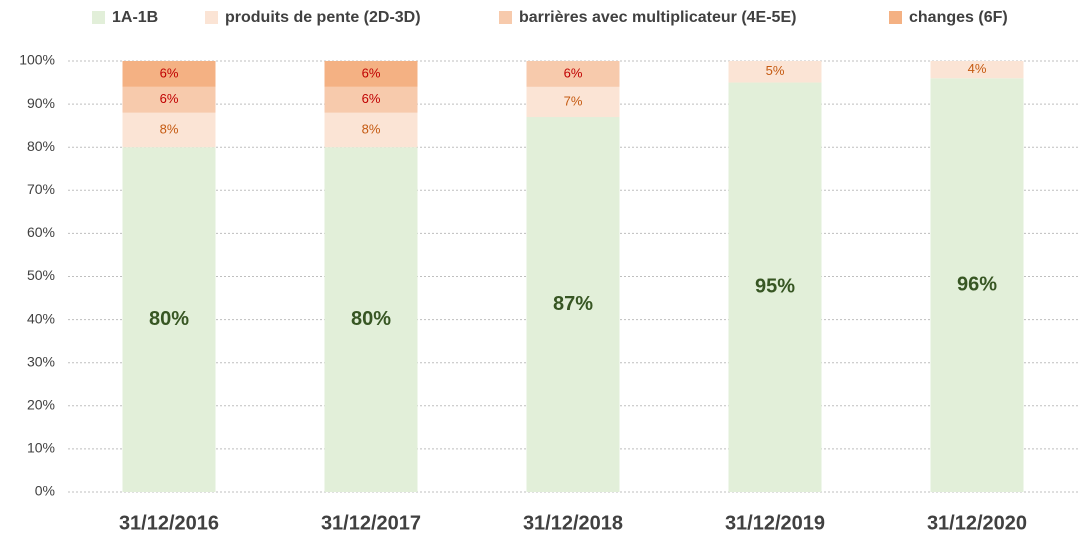  I want to click on y-tick-label: 60%, so click(41, 232).